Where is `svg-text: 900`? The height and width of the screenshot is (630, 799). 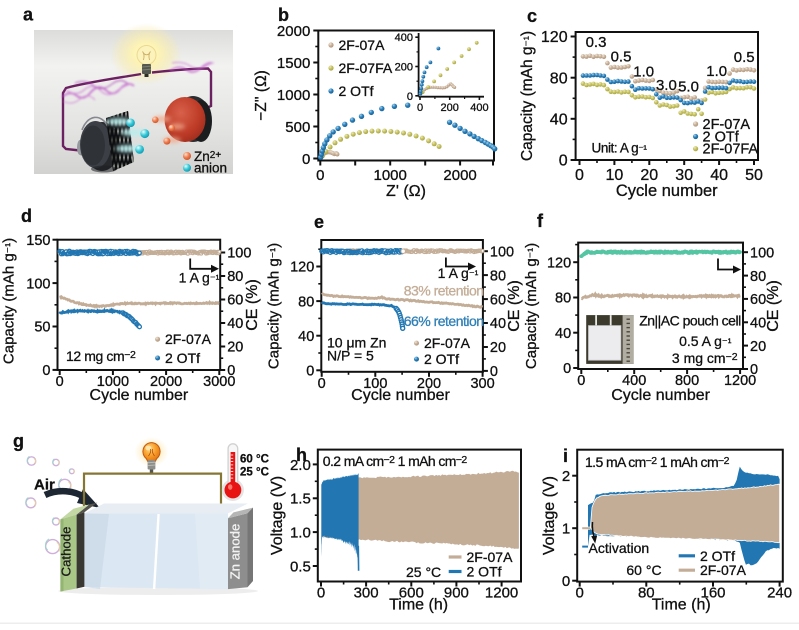 svg-text: 900 is located at coordinates (456, 592).